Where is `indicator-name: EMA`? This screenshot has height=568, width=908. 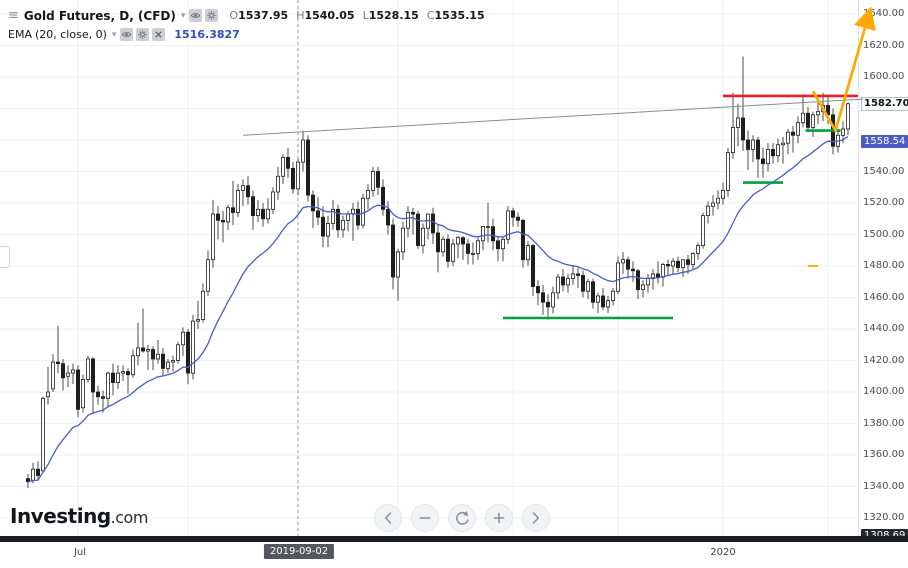 indicator-name: EMA is located at coordinates (20, 34).